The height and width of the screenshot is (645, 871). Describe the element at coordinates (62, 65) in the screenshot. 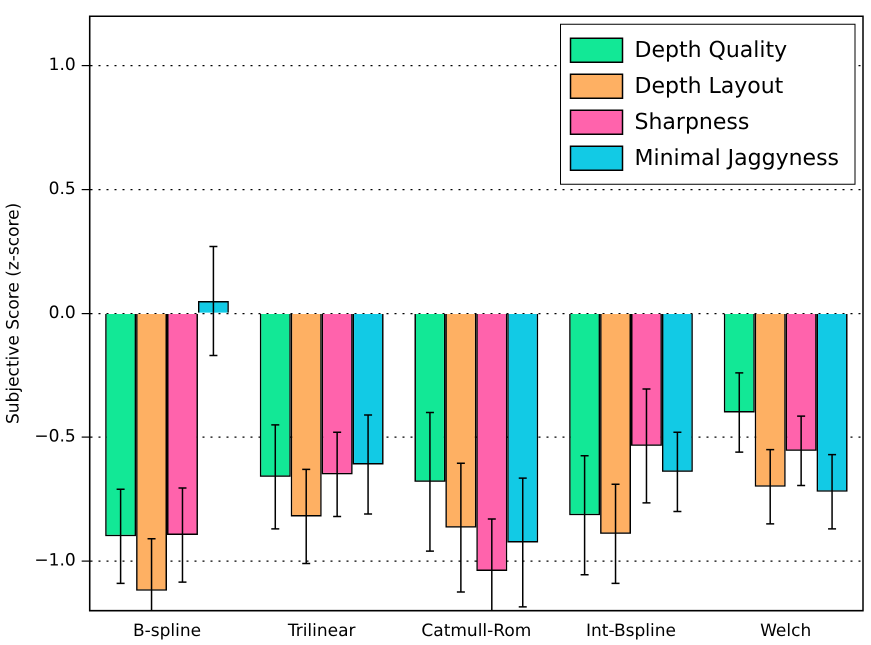

I see `y-tick-label: 1.0` at that location.